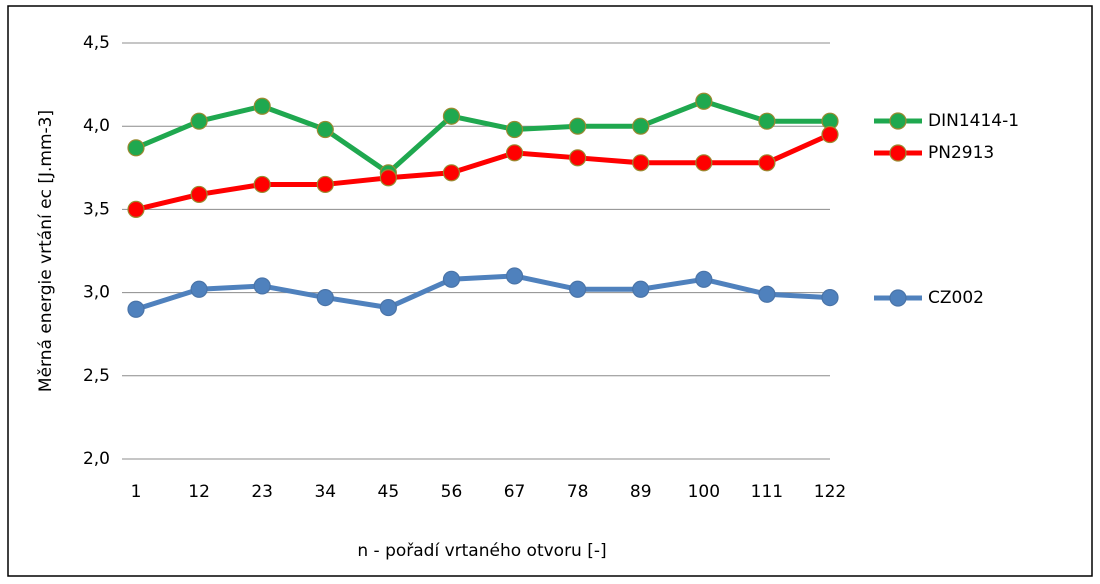  Describe the element at coordinates (96, 459) in the screenshot. I see `y-tick-label: 2,0` at that location.